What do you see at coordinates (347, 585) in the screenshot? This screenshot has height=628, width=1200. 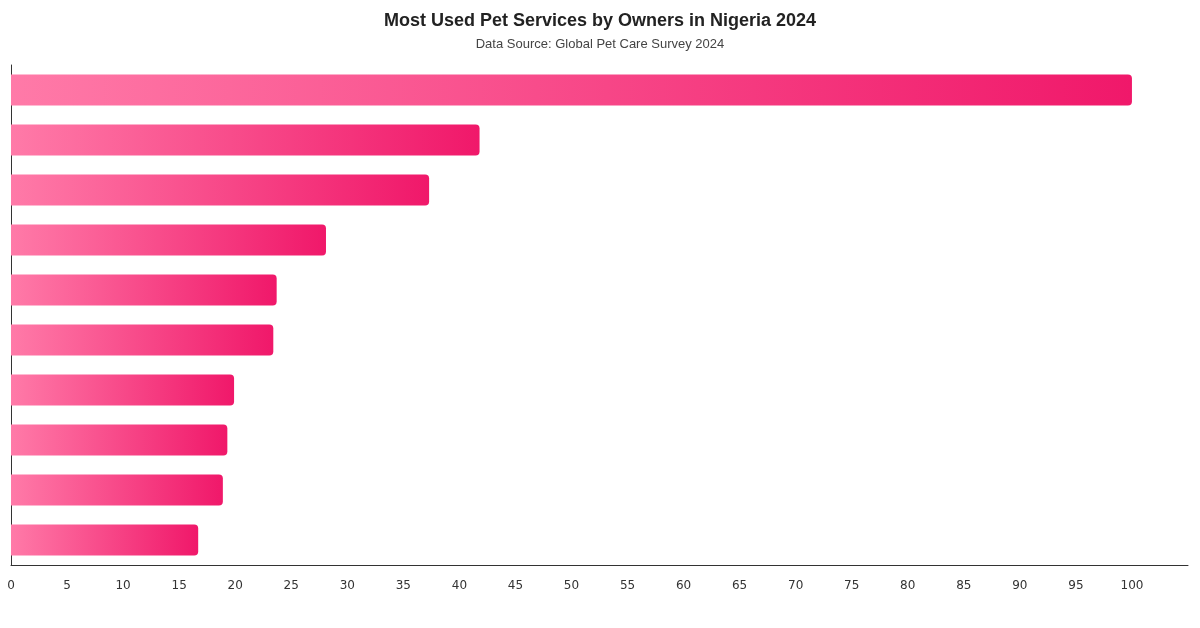 I see `x-tick-label: 30` at bounding box center [347, 585].